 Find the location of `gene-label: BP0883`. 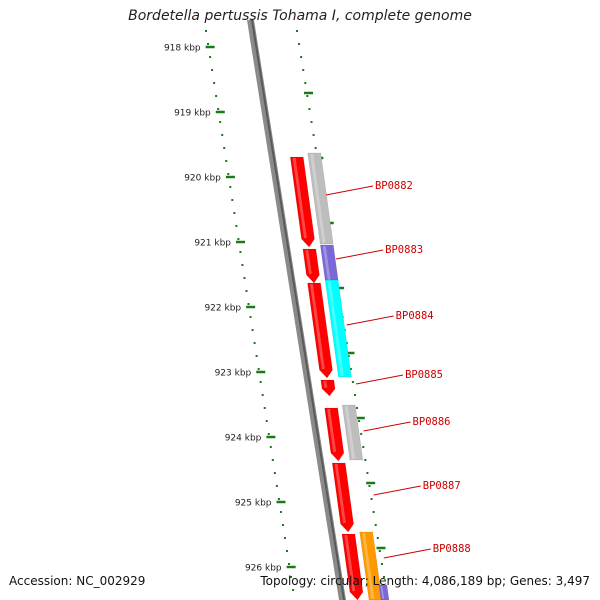

gene-label: BP0883 is located at coordinates (404, 250).